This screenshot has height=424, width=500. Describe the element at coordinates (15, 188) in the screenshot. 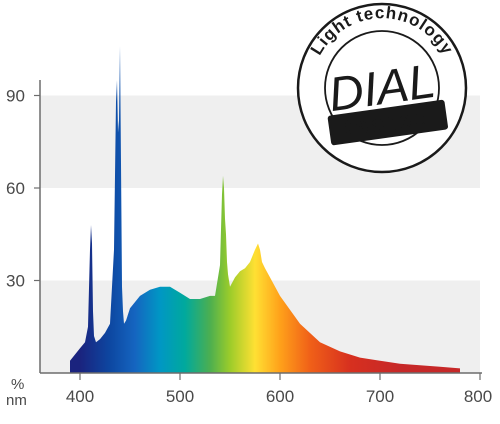

I see `y-tick-label: 60` at that location.